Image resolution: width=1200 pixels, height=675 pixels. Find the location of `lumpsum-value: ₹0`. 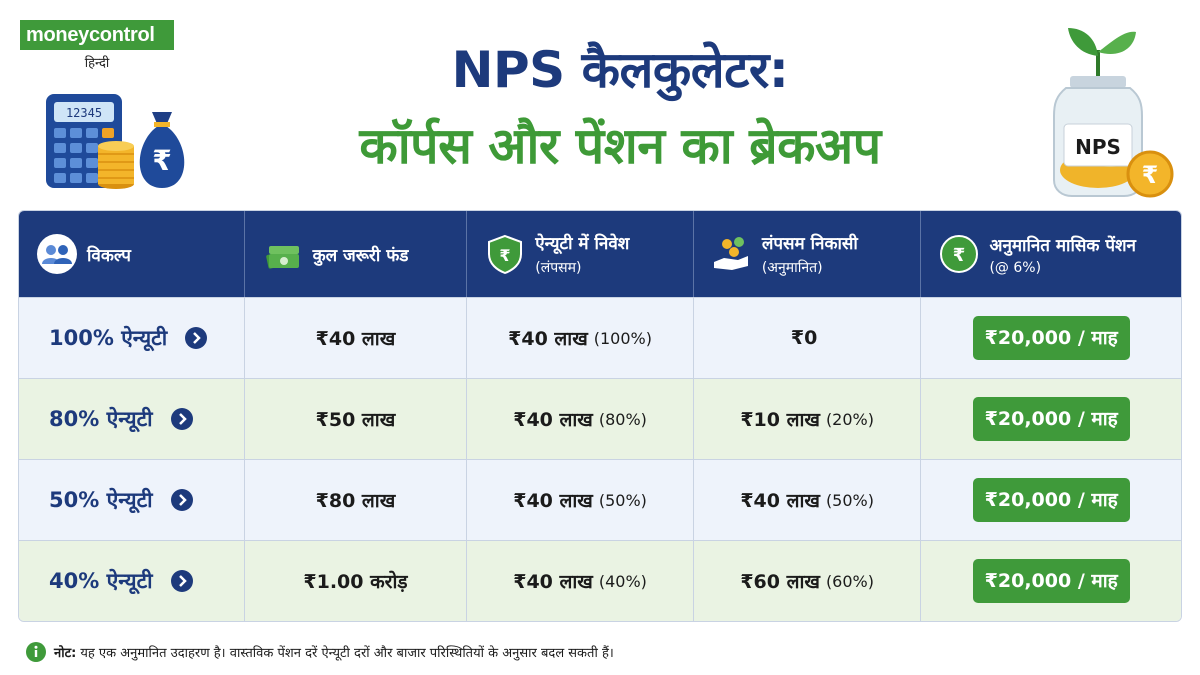

lumpsum-value: ₹0 is located at coordinates (804, 338).